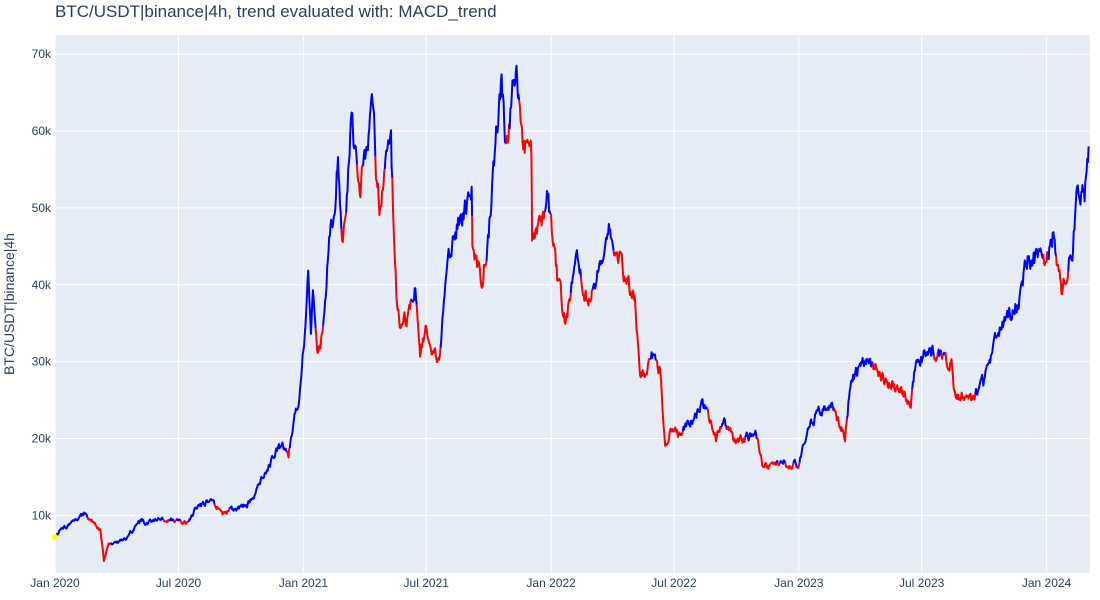 The width and height of the screenshot is (1100, 600). Describe the element at coordinates (922, 583) in the screenshot. I see `x-tick-label: Jul 2023` at that location.